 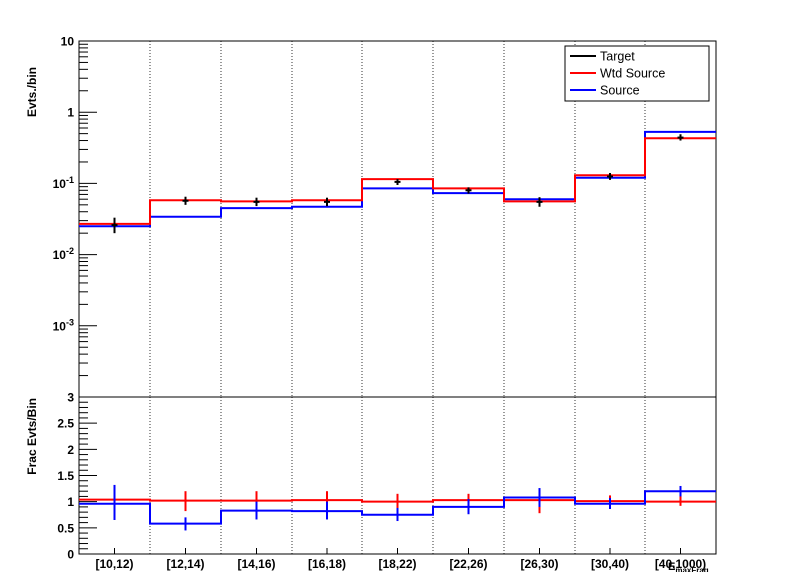 I want to click on x-tick-label-40-1000: [40,1000), so click(x=680, y=564).